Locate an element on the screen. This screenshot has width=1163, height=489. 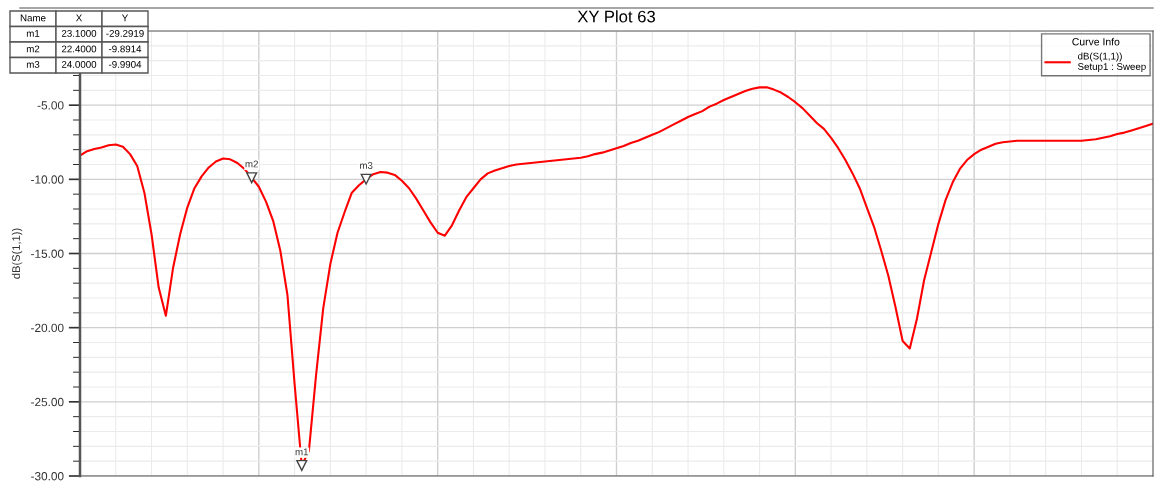
annotation: -9.9904 is located at coordinates (125, 64).